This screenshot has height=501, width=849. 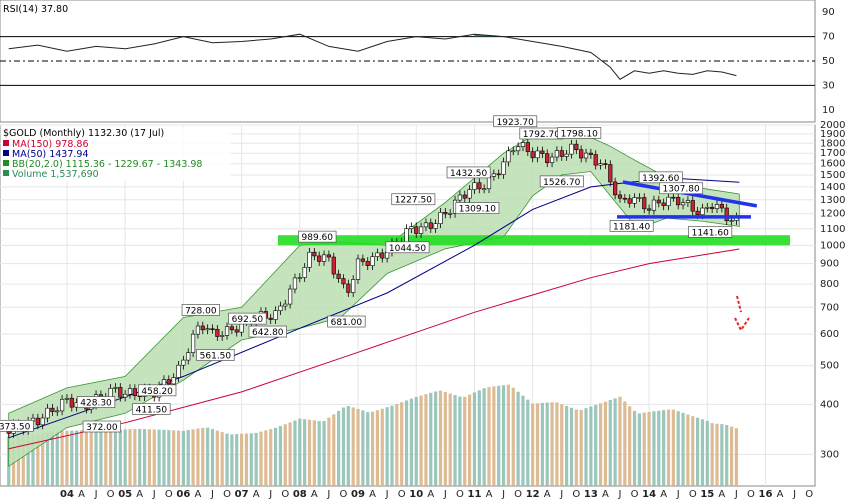 I want to click on price-y-tick-label: 300, so click(x=829, y=454).